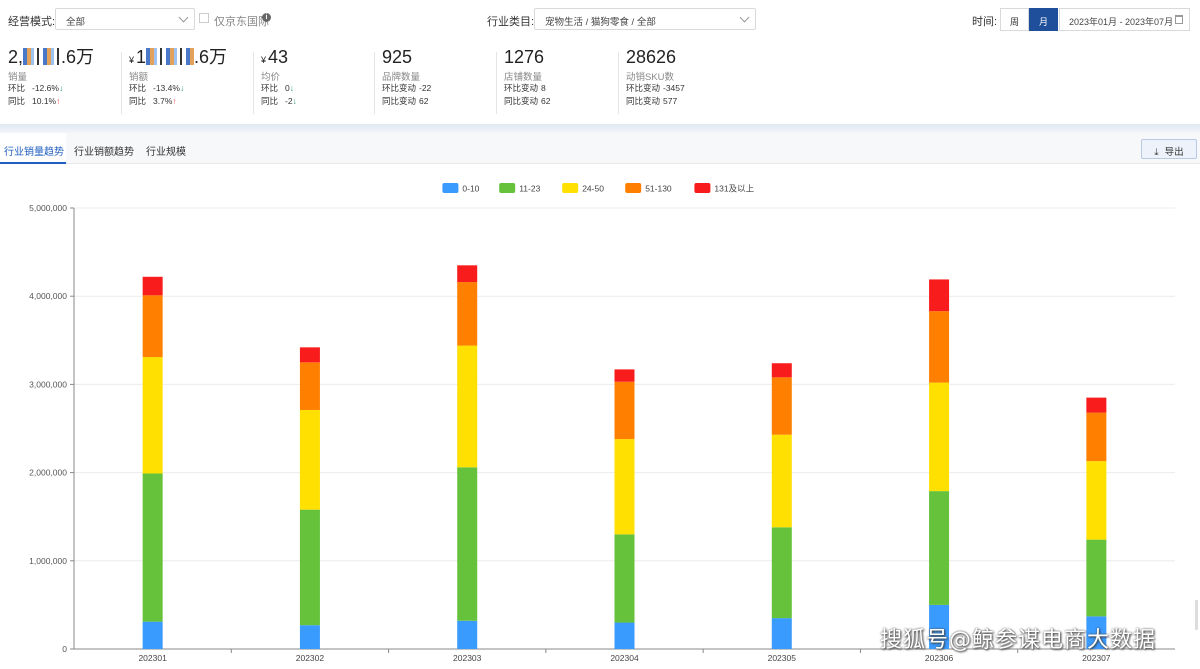  Describe the element at coordinates (624, 658) in the screenshot. I see `x-tick-label: 202304` at that location.